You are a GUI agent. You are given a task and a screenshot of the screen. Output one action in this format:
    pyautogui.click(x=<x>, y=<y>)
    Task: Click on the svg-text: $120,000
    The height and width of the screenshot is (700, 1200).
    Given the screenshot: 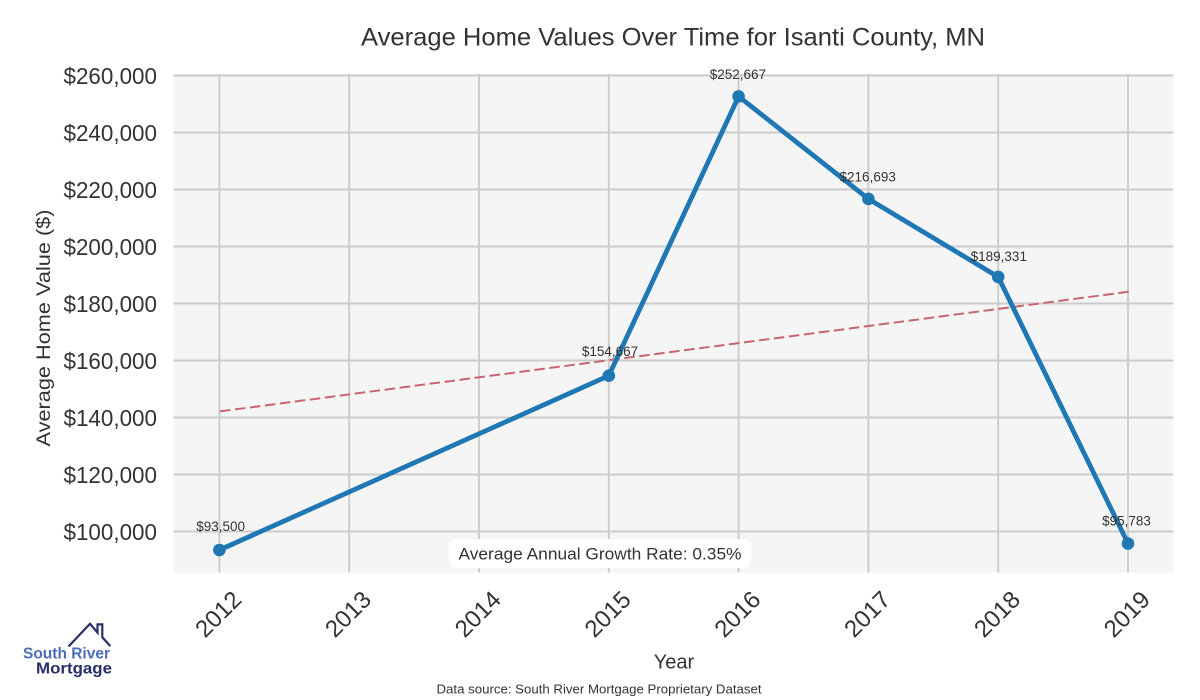 What is the action you would take?
    pyautogui.click(x=111, y=475)
    